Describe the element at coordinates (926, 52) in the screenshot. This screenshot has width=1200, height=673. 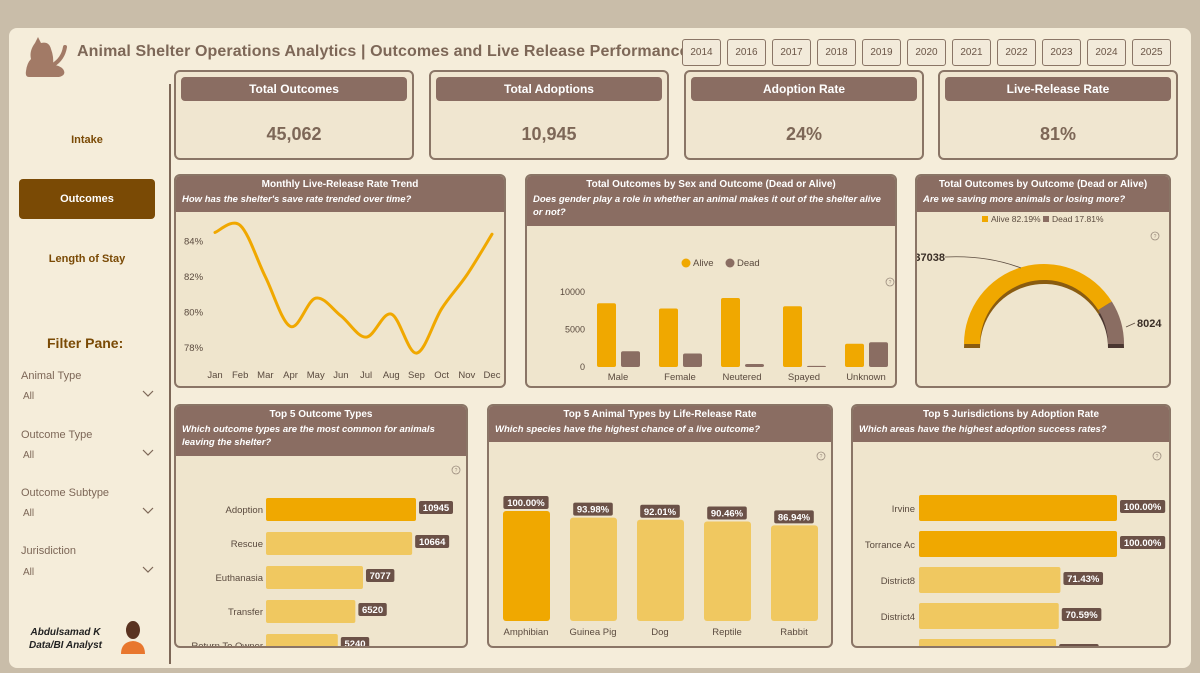
I see `year-button-2020: 2020` at that location.